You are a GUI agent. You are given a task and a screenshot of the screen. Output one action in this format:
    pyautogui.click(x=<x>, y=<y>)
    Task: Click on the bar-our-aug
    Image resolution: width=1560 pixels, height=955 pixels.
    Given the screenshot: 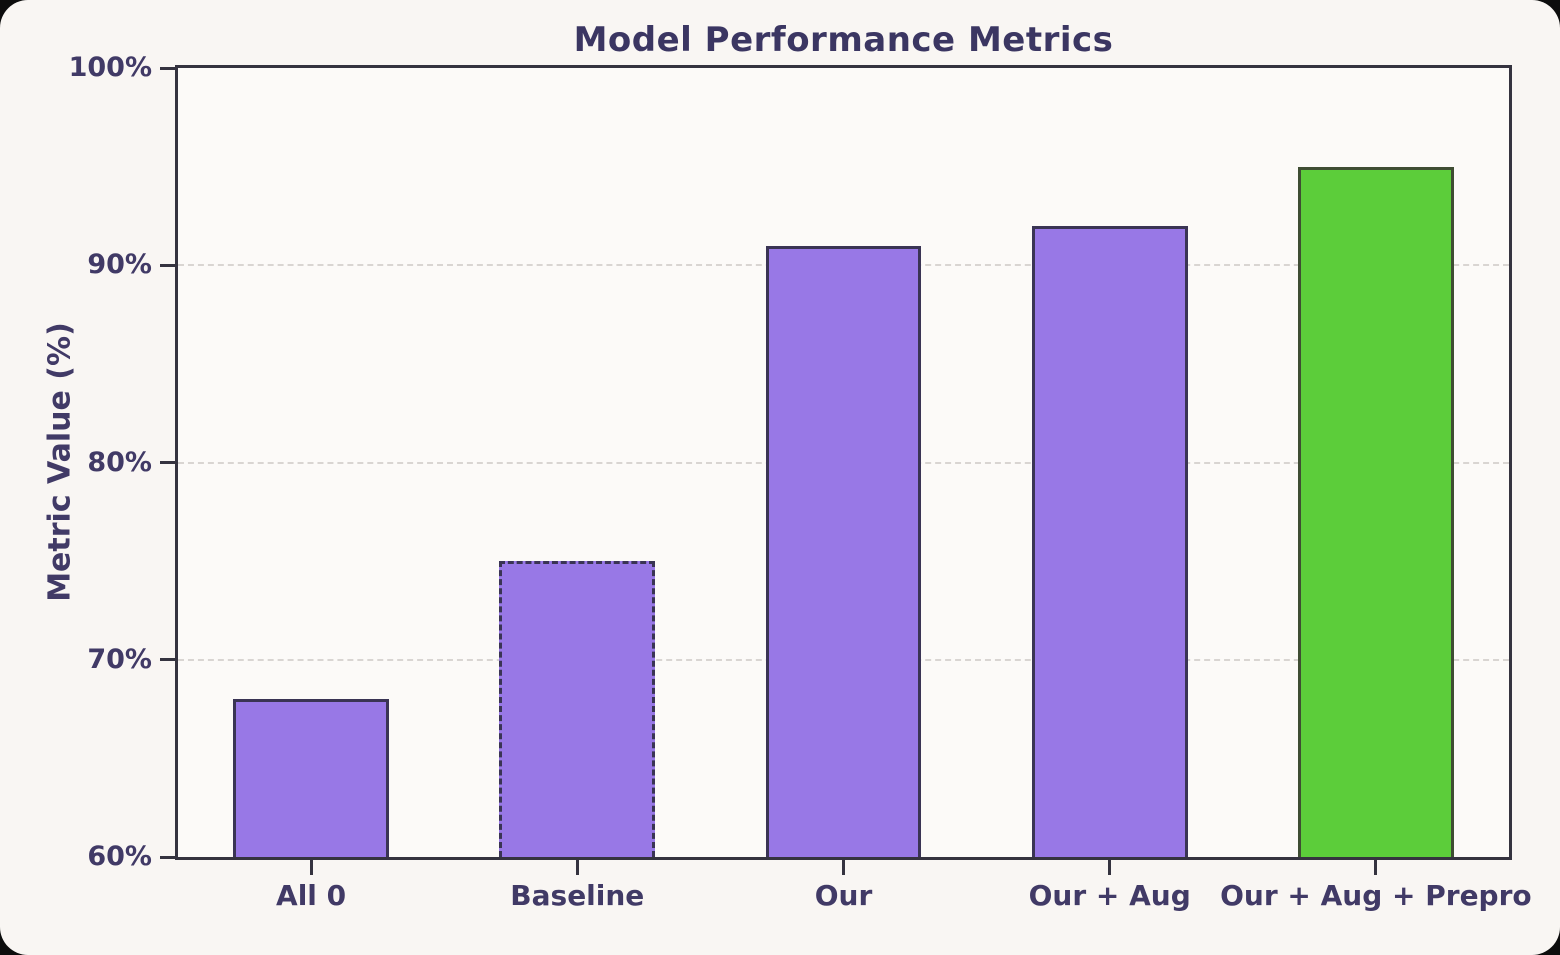 What is the action you would take?
    pyautogui.click(x=1109, y=541)
    